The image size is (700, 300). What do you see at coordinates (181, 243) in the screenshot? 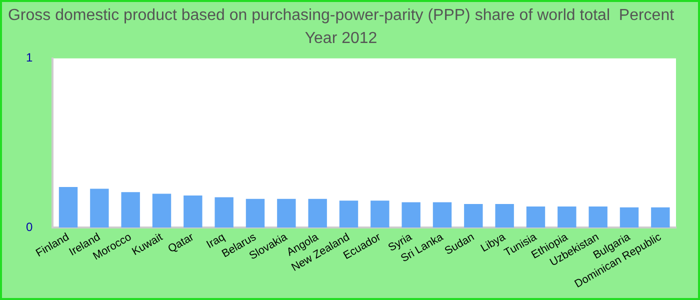
I see `x-tick-label: Qatar` at bounding box center [181, 243].